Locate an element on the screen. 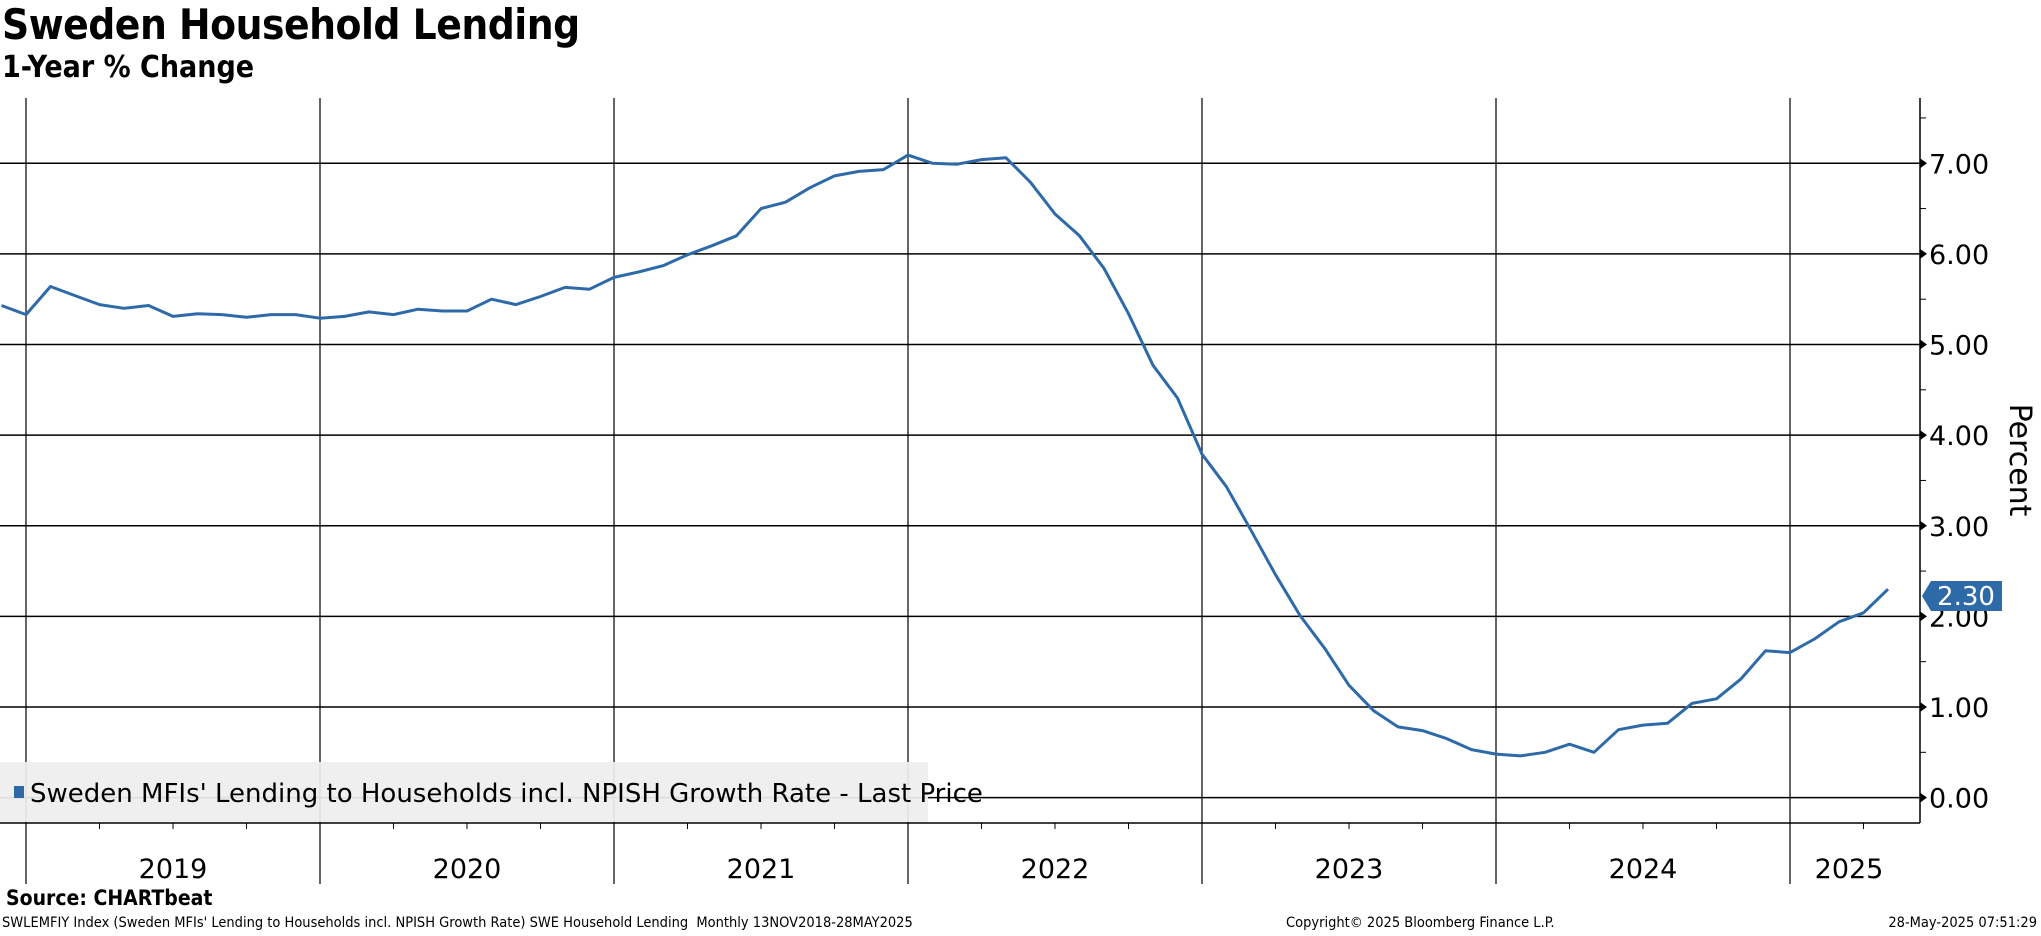 The image size is (2041, 936). legend-swatch is located at coordinates (19, 792).